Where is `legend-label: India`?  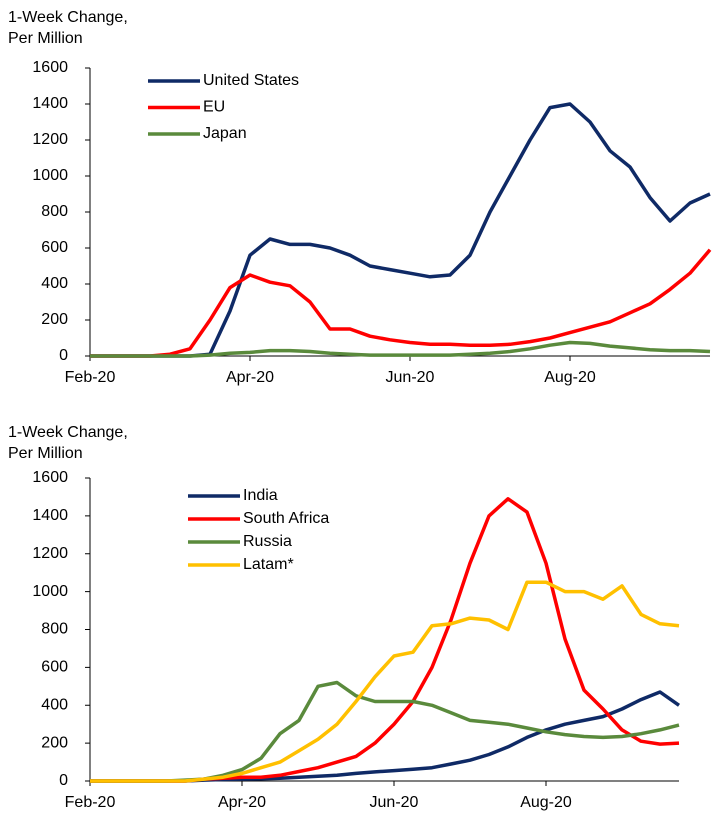 legend-label: India is located at coordinates (260, 495).